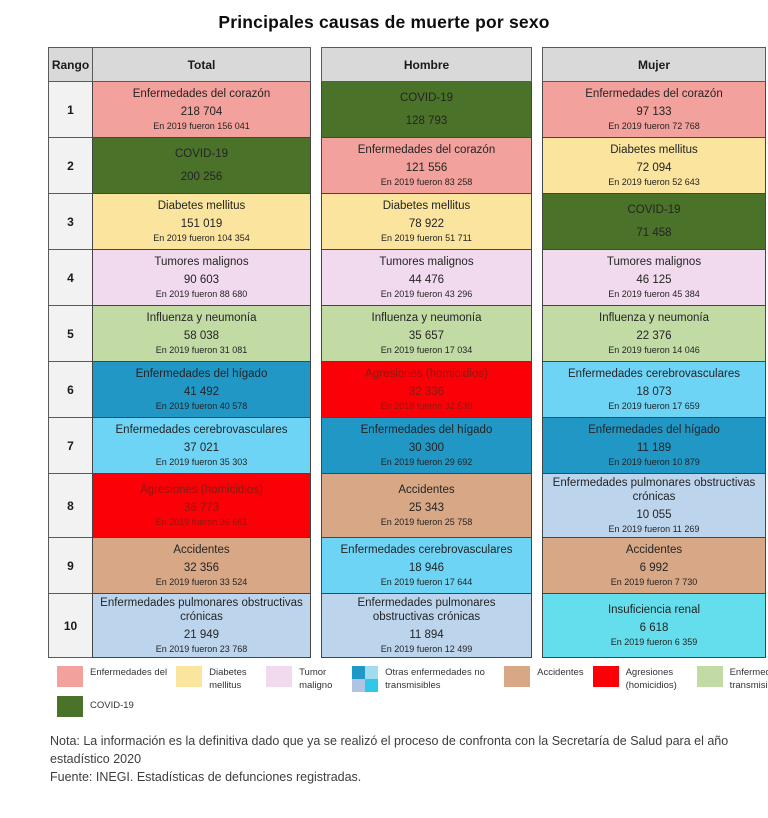  I want to click on cause-value: 78 922, so click(426, 224).